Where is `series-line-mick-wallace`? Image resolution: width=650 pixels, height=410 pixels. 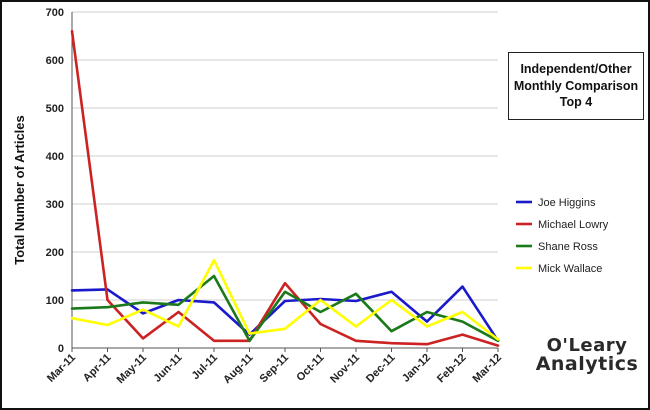 series-line-mick-wallace is located at coordinates (285, 299).